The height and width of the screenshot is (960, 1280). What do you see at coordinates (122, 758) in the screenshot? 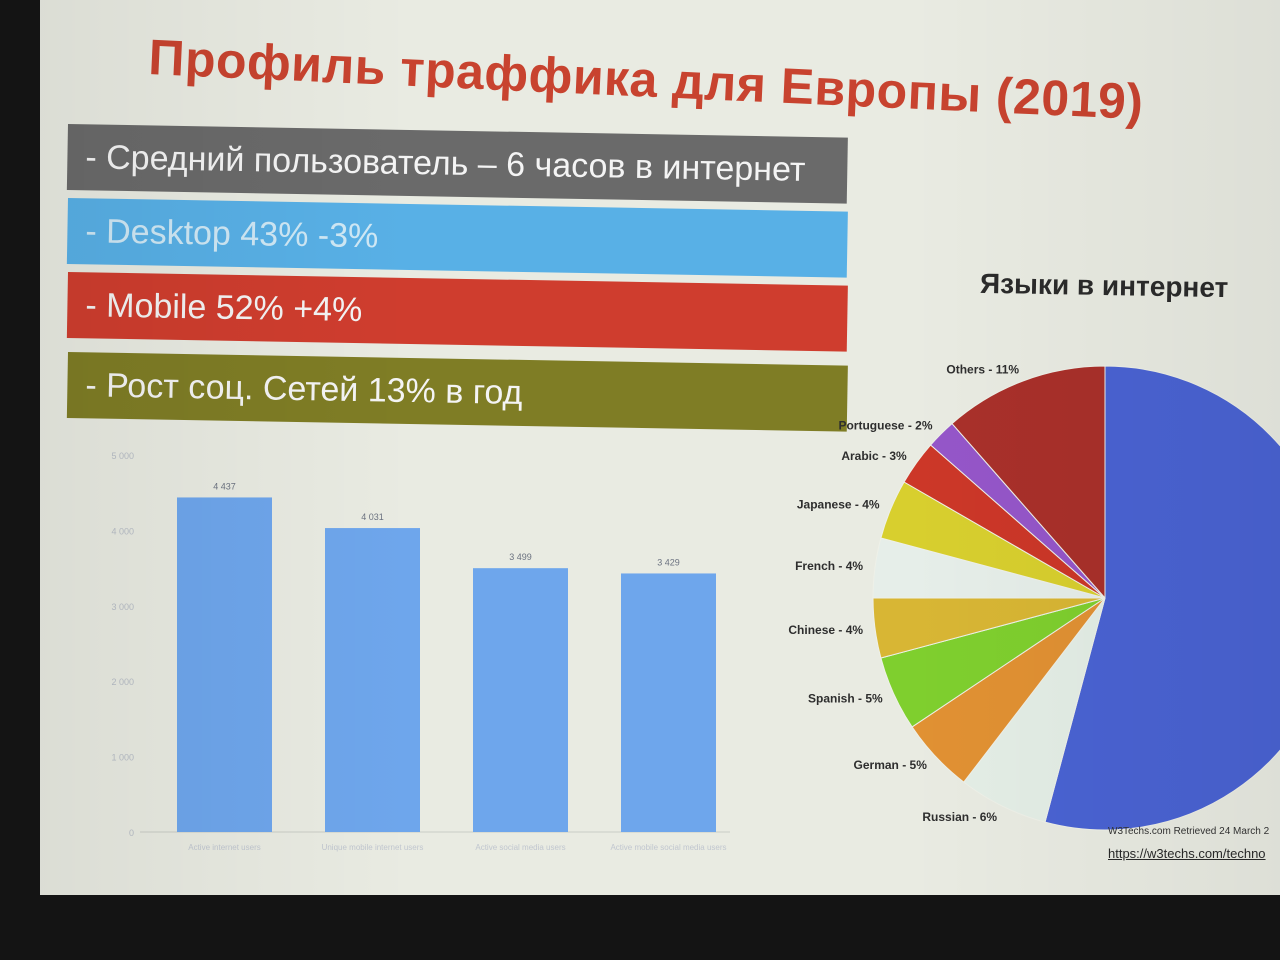
I see `bar-ytick-label: 1 000` at bounding box center [122, 758].